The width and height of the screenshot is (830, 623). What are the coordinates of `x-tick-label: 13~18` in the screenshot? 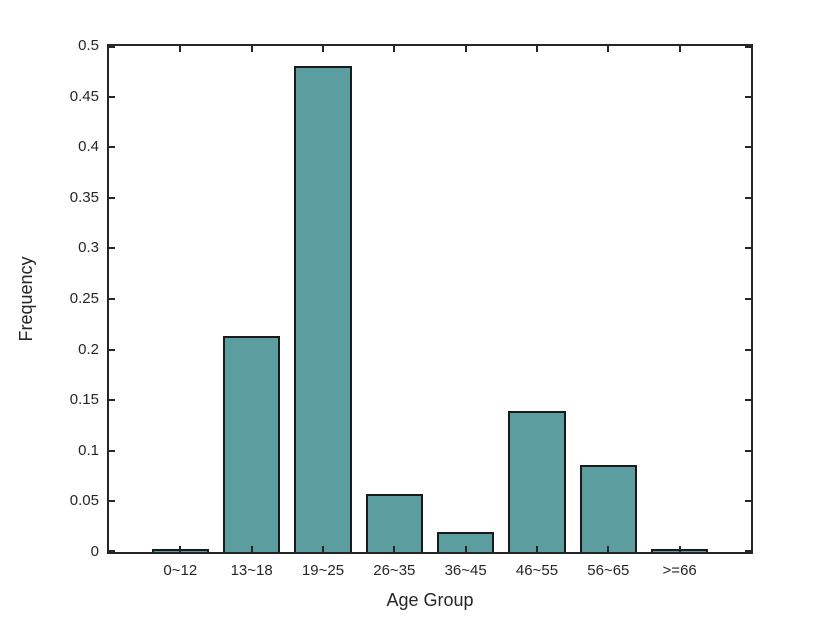 It's located at (251, 570).